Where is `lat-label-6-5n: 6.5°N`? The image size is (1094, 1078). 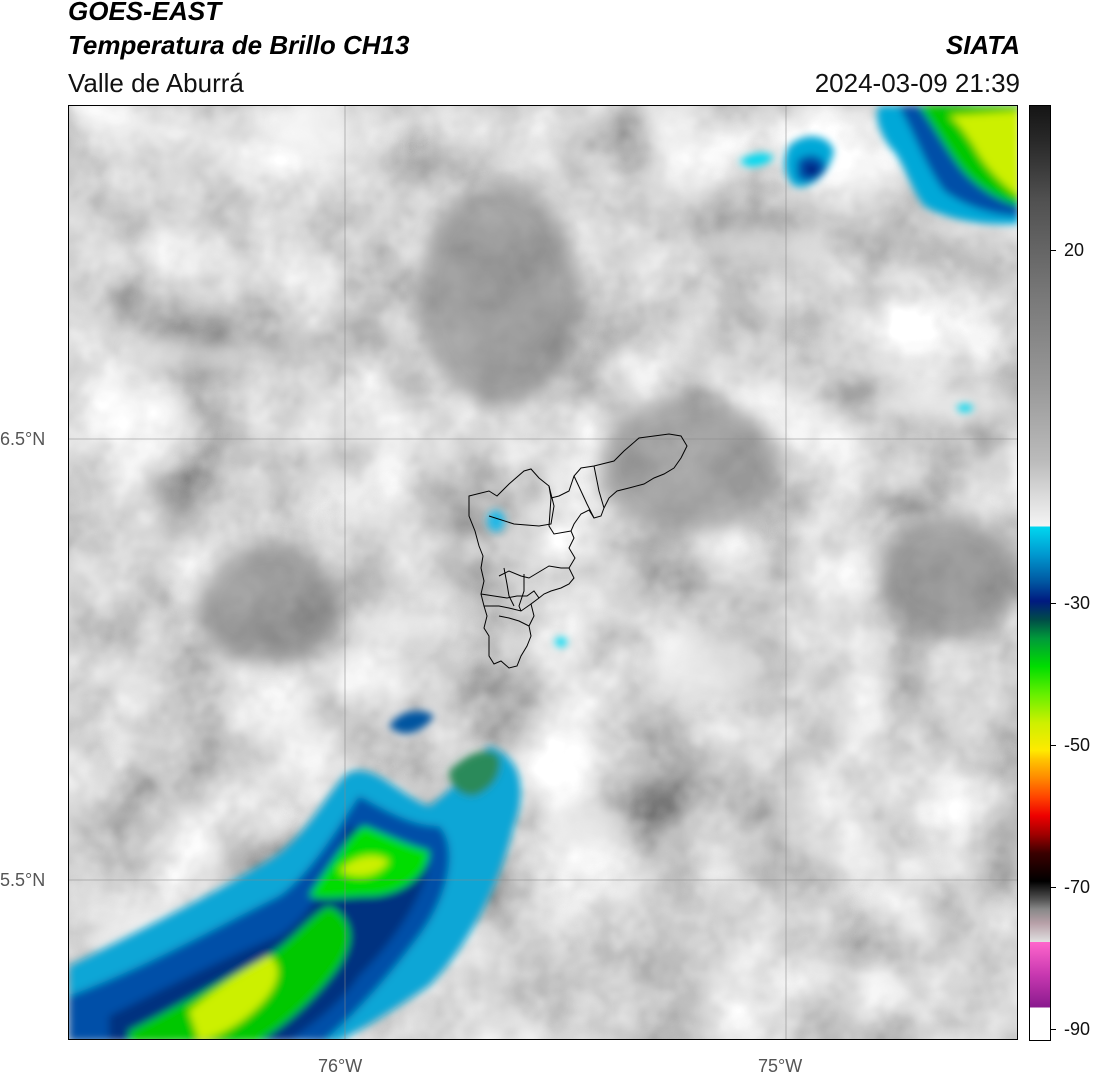 lat-label-6-5n: 6.5°N is located at coordinates (23, 439).